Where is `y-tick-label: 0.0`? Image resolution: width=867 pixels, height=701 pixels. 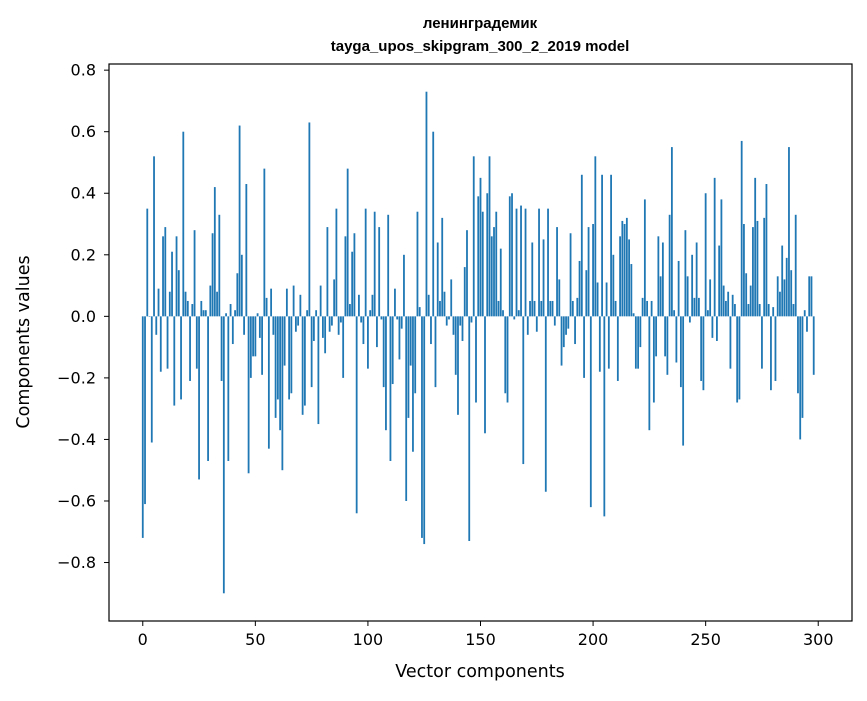
y-tick-label: 0.0 is located at coordinates (83, 316).